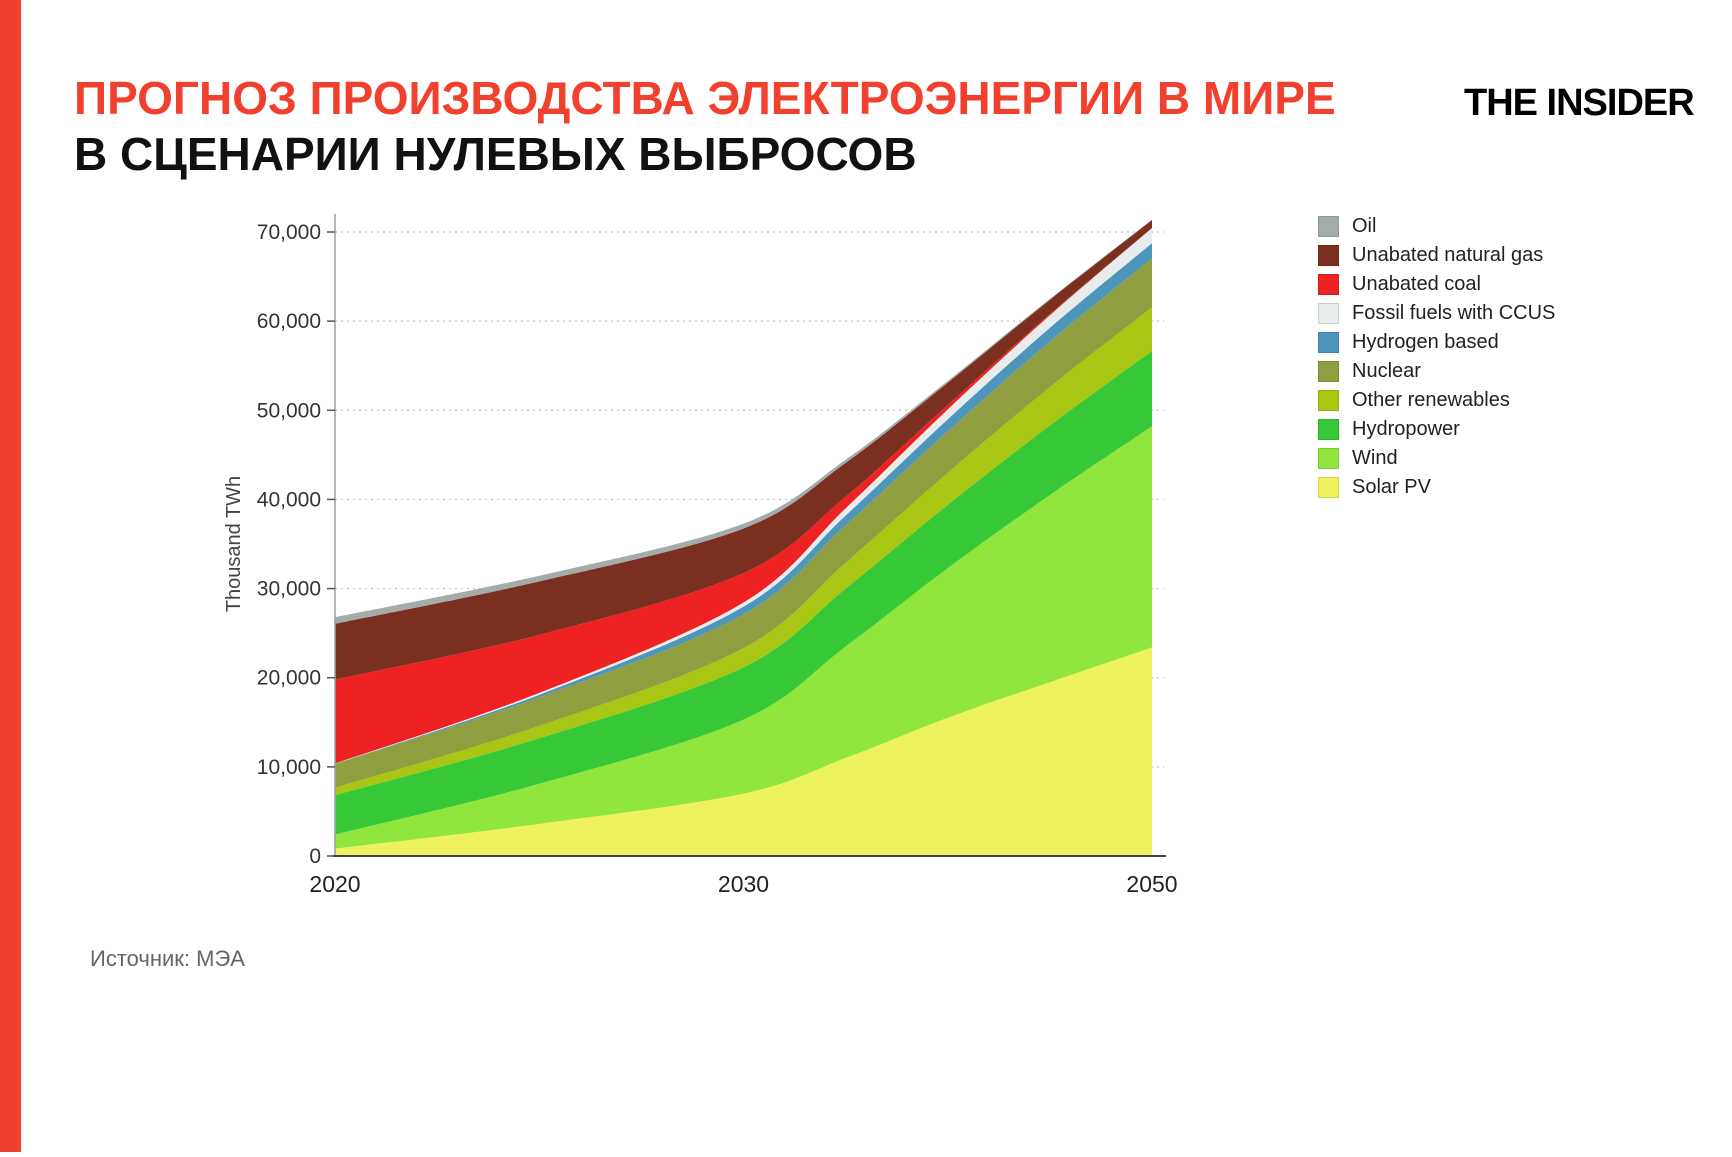 The height and width of the screenshot is (1157, 1732). What do you see at coordinates (1454, 313) in the screenshot?
I see `legend-label: Fossil fuels with CCUS` at bounding box center [1454, 313].